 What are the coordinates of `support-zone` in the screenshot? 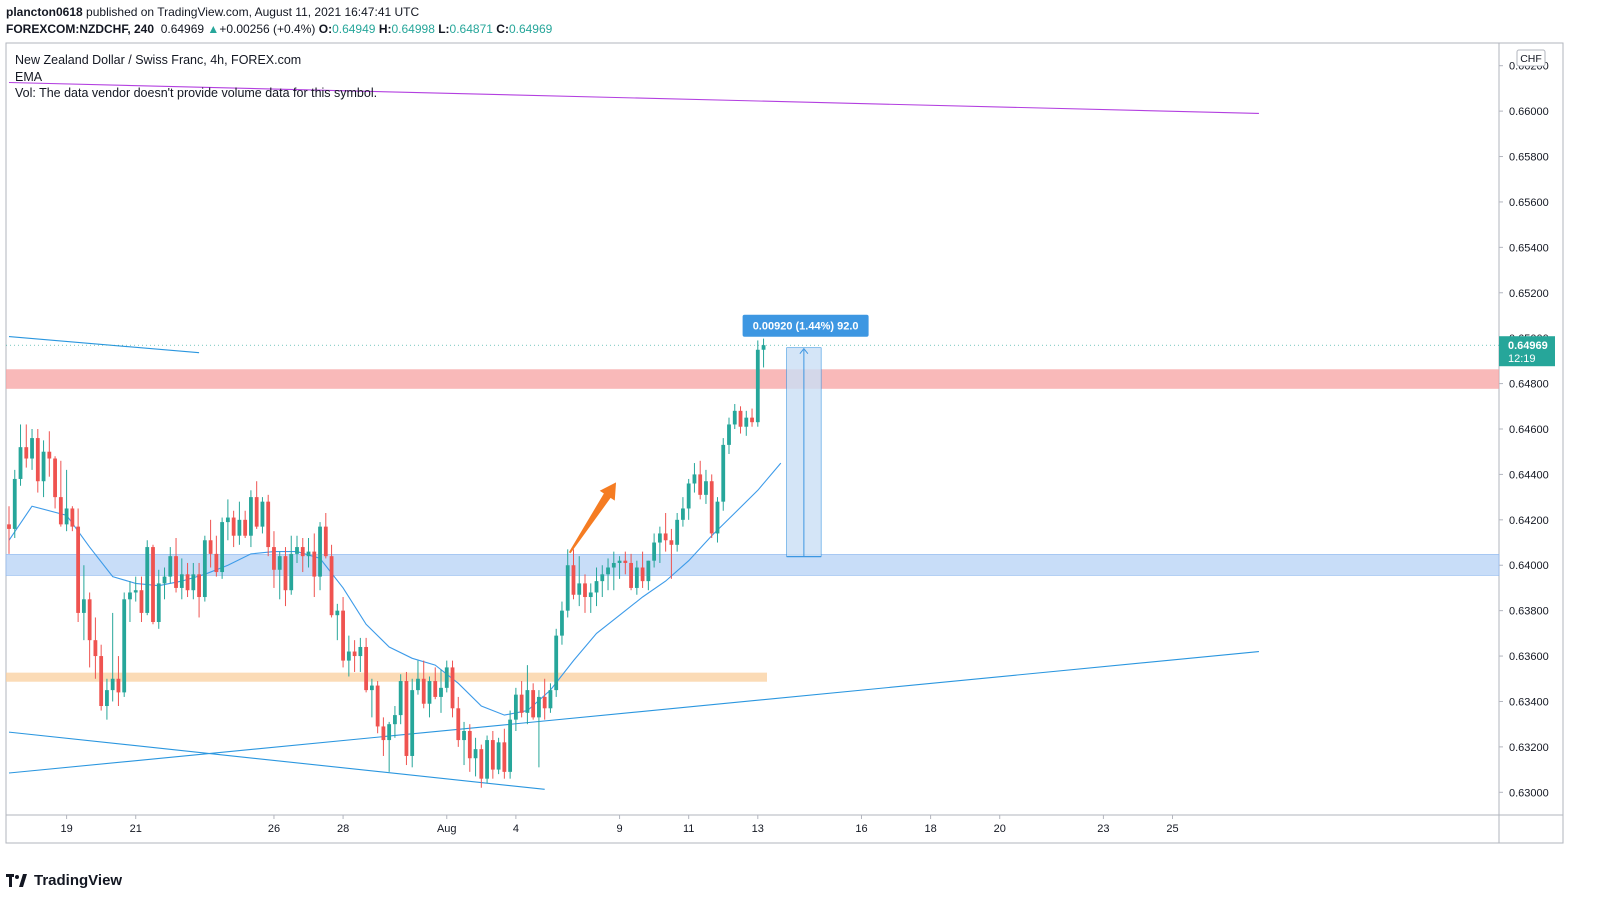 It's located at (752, 565).